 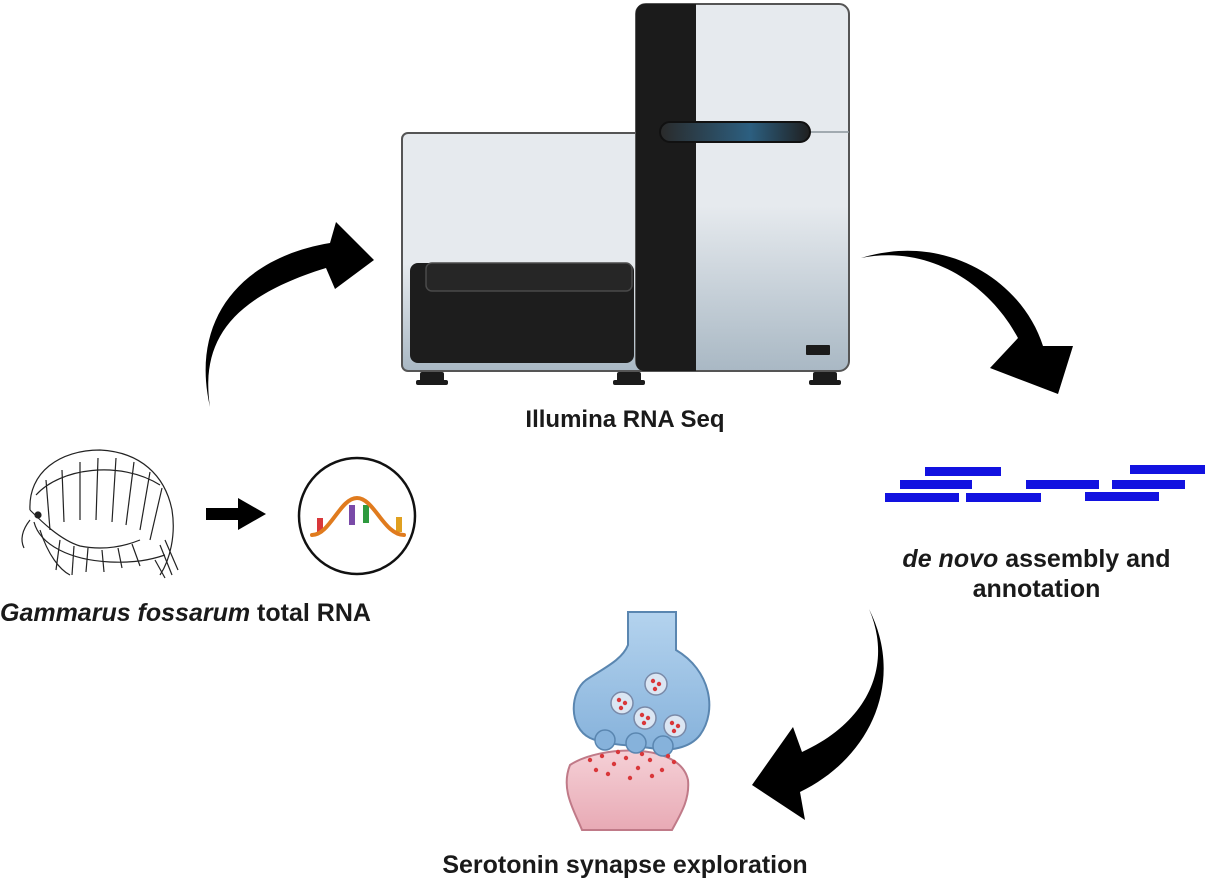 I want to click on exploration-text: Serotonin synapse exploration, so click(x=625, y=865).